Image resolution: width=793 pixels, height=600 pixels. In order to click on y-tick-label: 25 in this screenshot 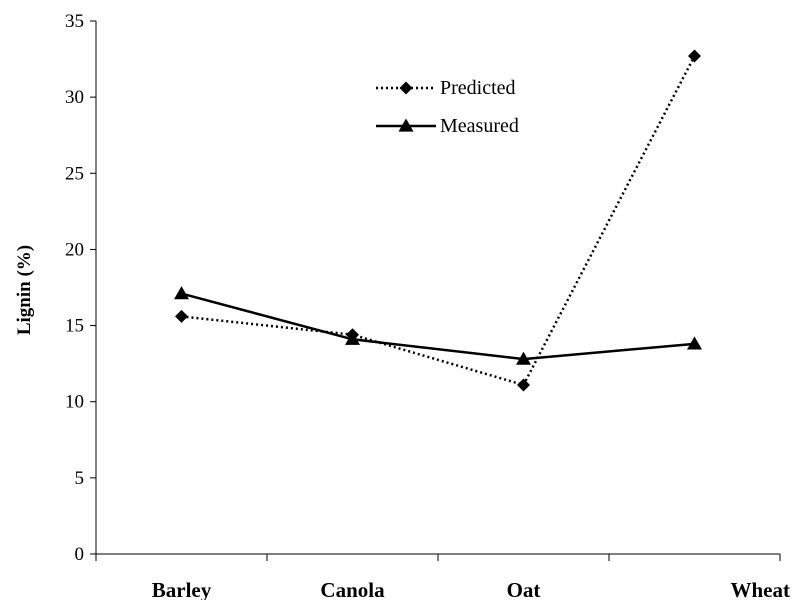, I will do `click(74, 173)`.